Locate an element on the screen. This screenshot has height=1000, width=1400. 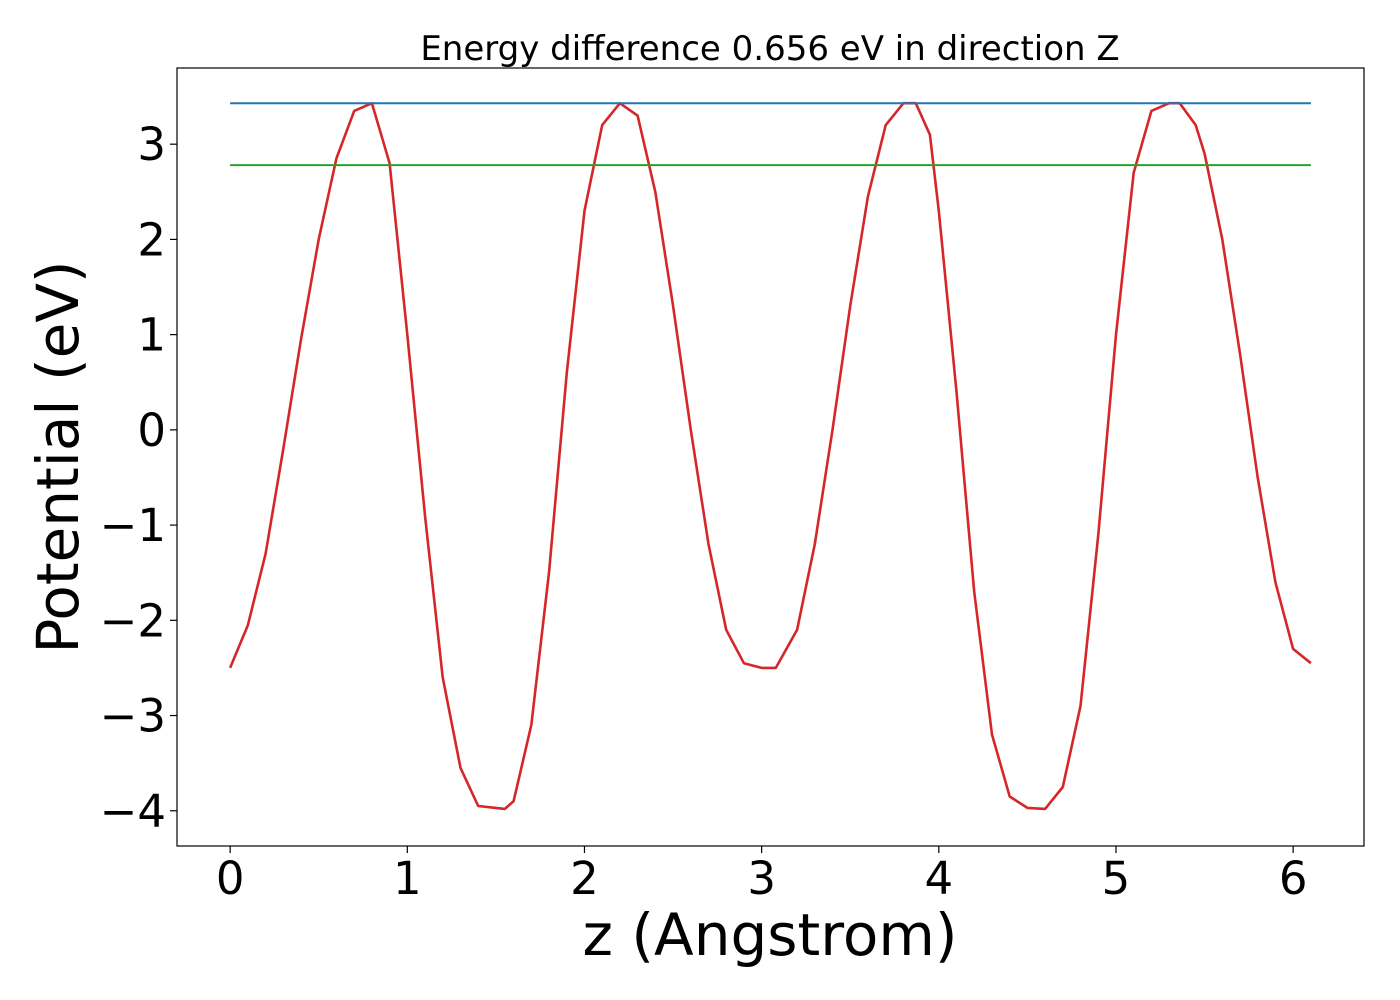
y-tick-label: −1 is located at coordinates (133, 525).